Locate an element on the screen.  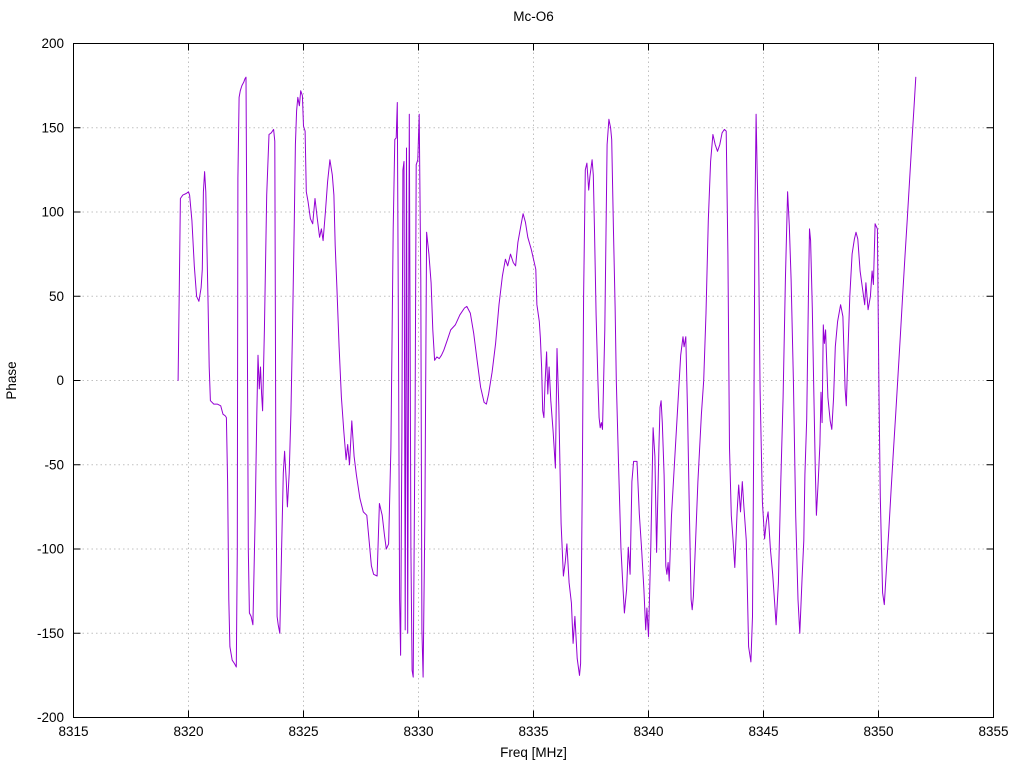
x-tick-label: 8335 is located at coordinates (533, 731).